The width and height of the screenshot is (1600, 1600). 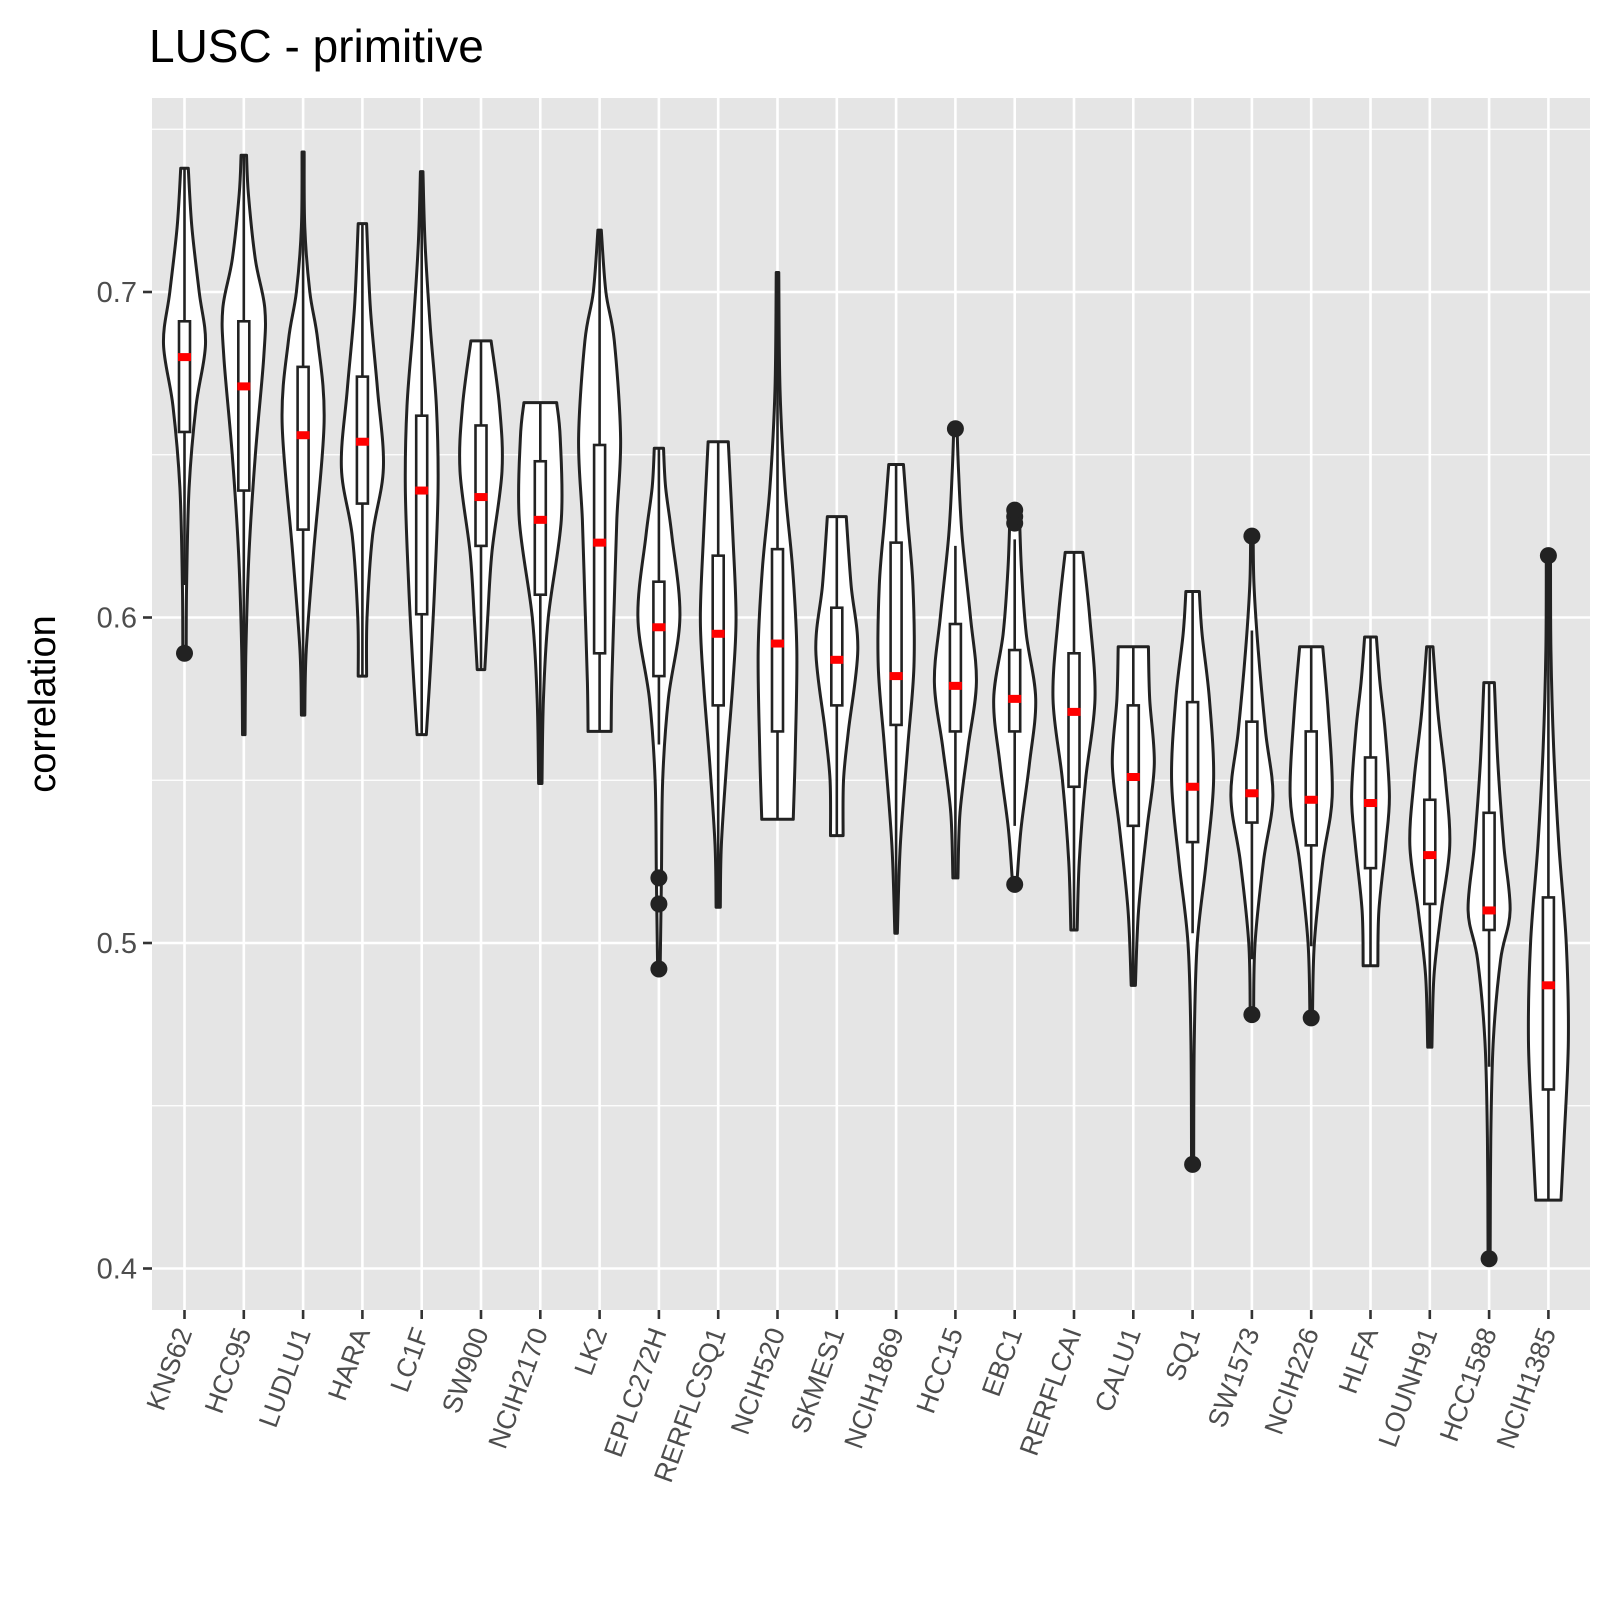 What do you see at coordinates (1358, 1361) in the screenshot?
I see `x-tick-label: HLFA` at bounding box center [1358, 1361].